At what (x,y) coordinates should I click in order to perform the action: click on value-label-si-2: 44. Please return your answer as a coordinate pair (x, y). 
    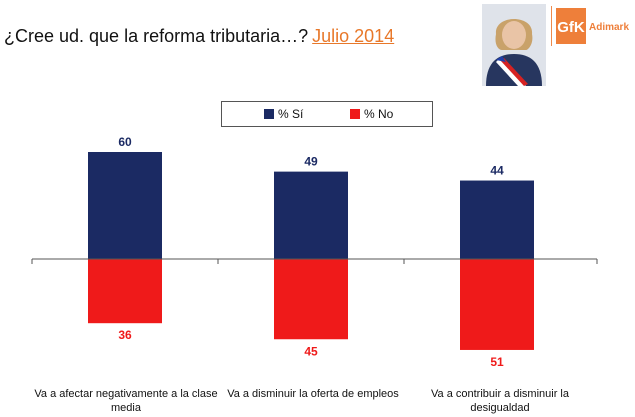
    Looking at the image, I should click on (497, 171).